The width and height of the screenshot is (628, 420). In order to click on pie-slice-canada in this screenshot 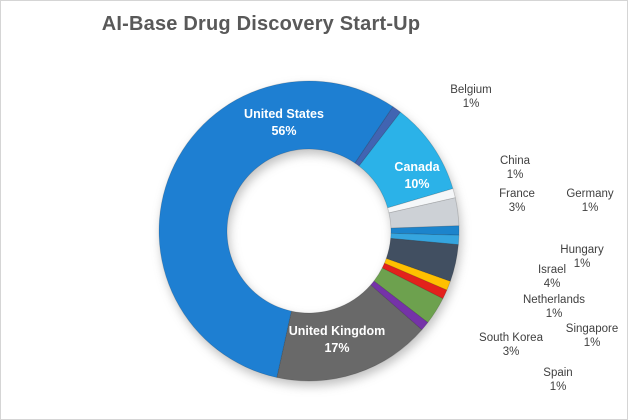, I will do `click(406, 160)`.